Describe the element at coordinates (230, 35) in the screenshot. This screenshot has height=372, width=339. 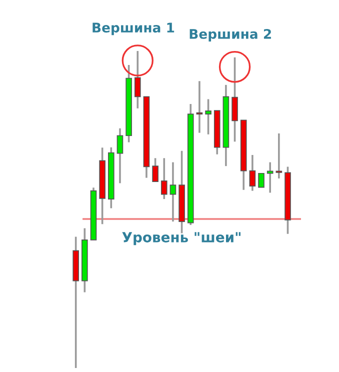
I see `annotation: Вершина 2` at that location.